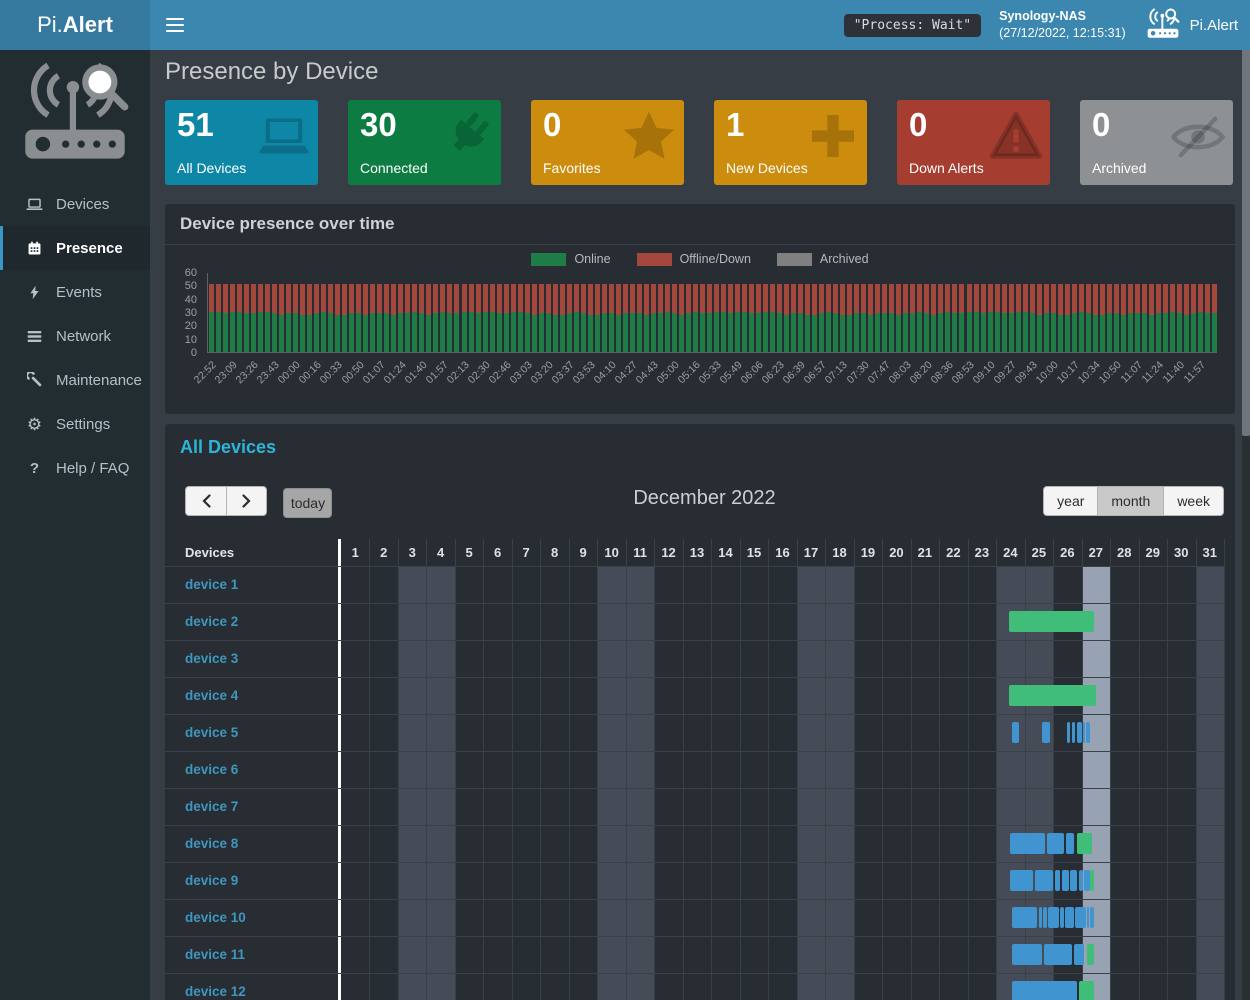  What do you see at coordinates (75, 380) in the screenshot?
I see `sidebar-item-maintenance: Maintenance` at bounding box center [75, 380].